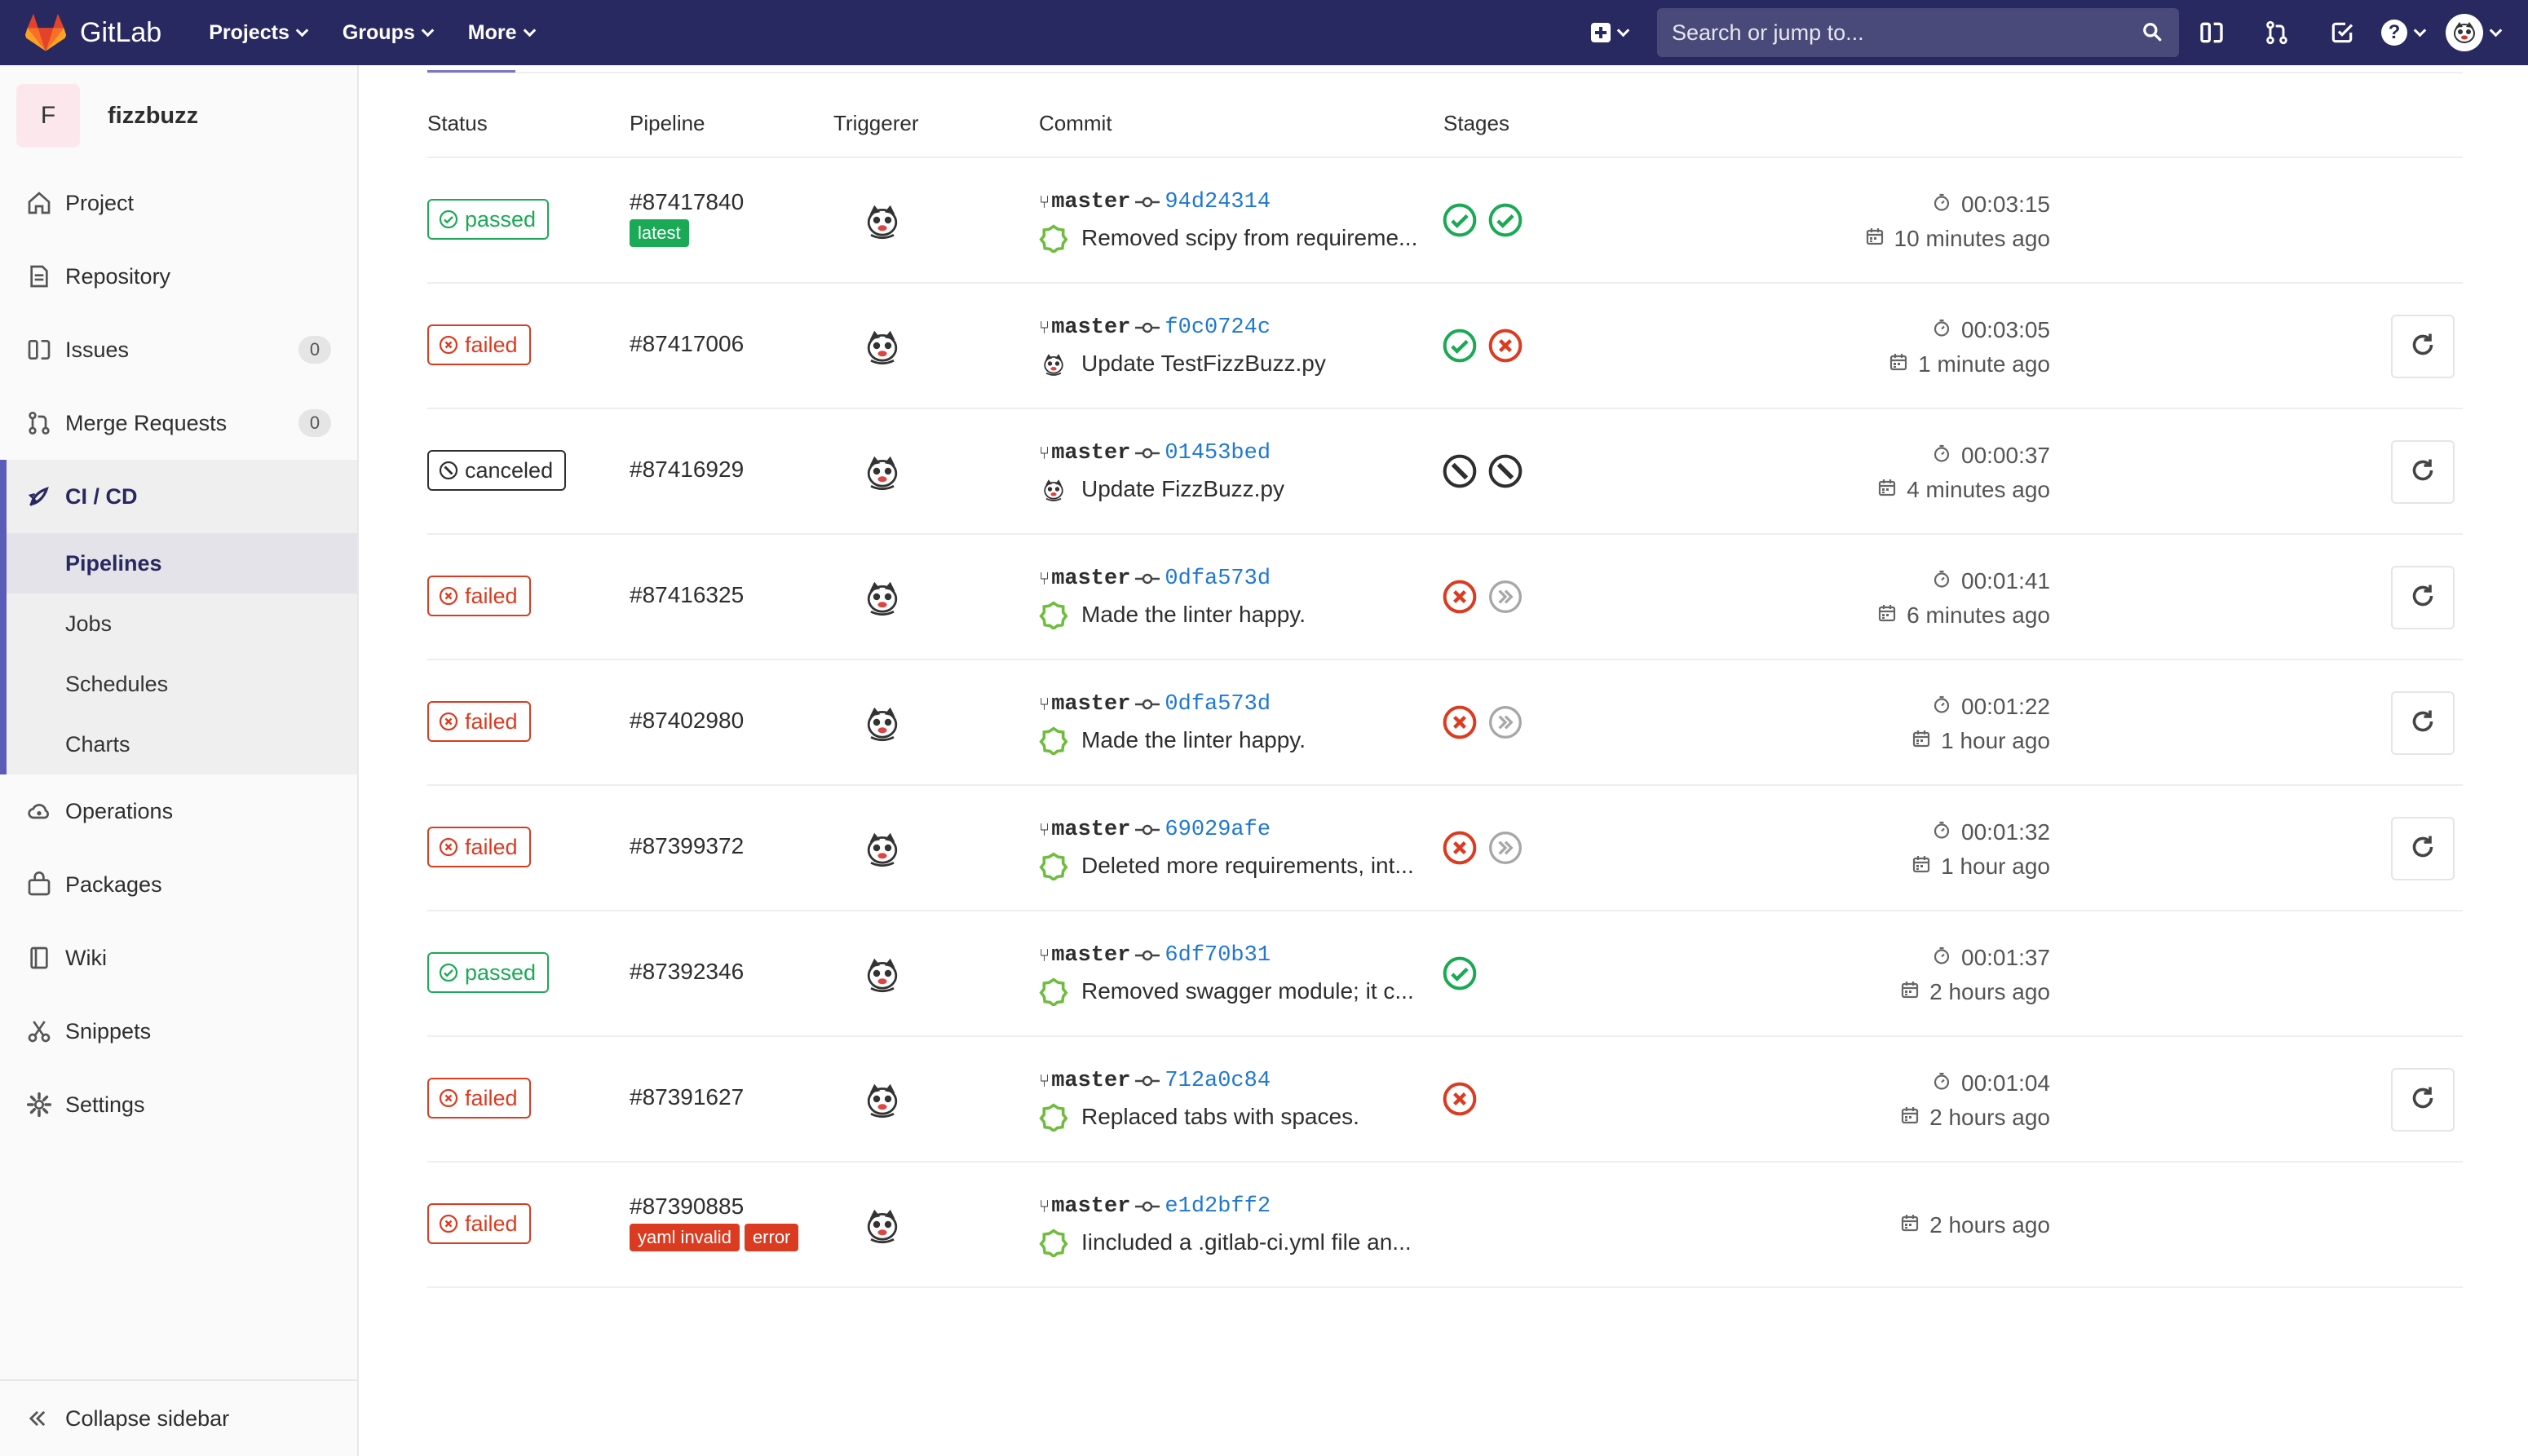 This screenshot has width=2528, height=1456. I want to click on gitlab-logo-link: GitLab, so click(92, 32).